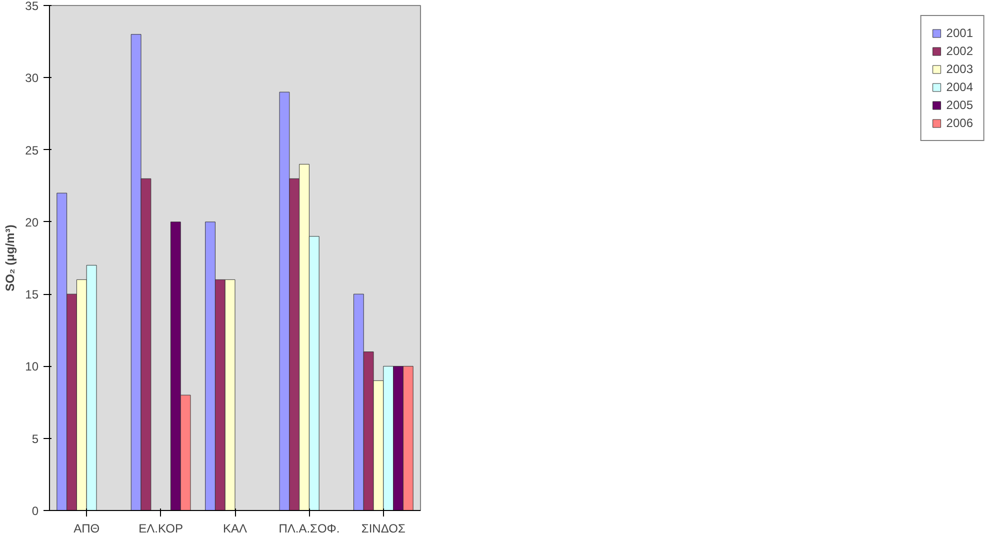  What do you see at coordinates (32, 222) in the screenshot?
I see `y-tick-label: 20` at bounding box center [32, 222].